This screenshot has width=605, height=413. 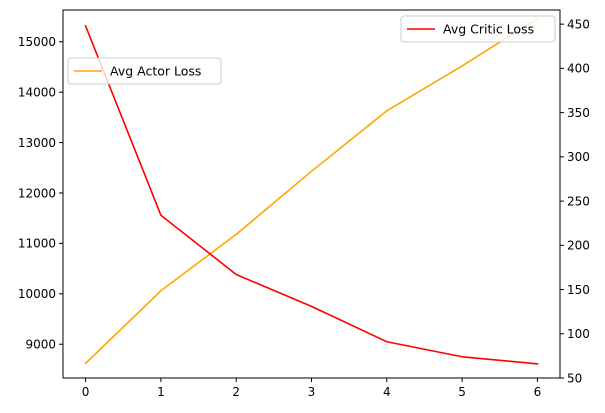 I want to click on x-tick-label: 2, so click(x=236, y=392).